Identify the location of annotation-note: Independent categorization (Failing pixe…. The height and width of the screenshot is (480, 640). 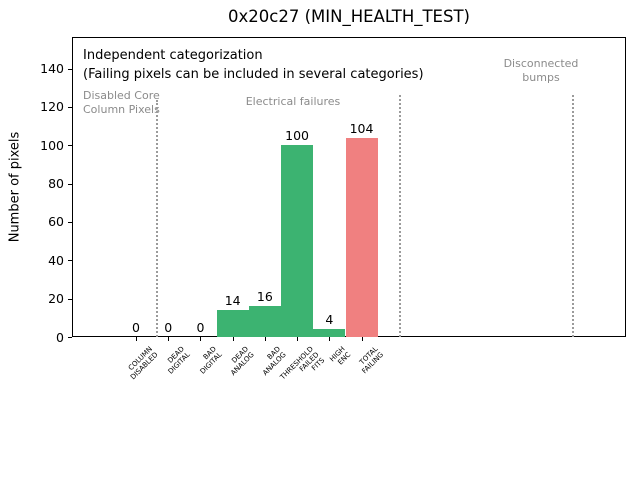
(253, 65).